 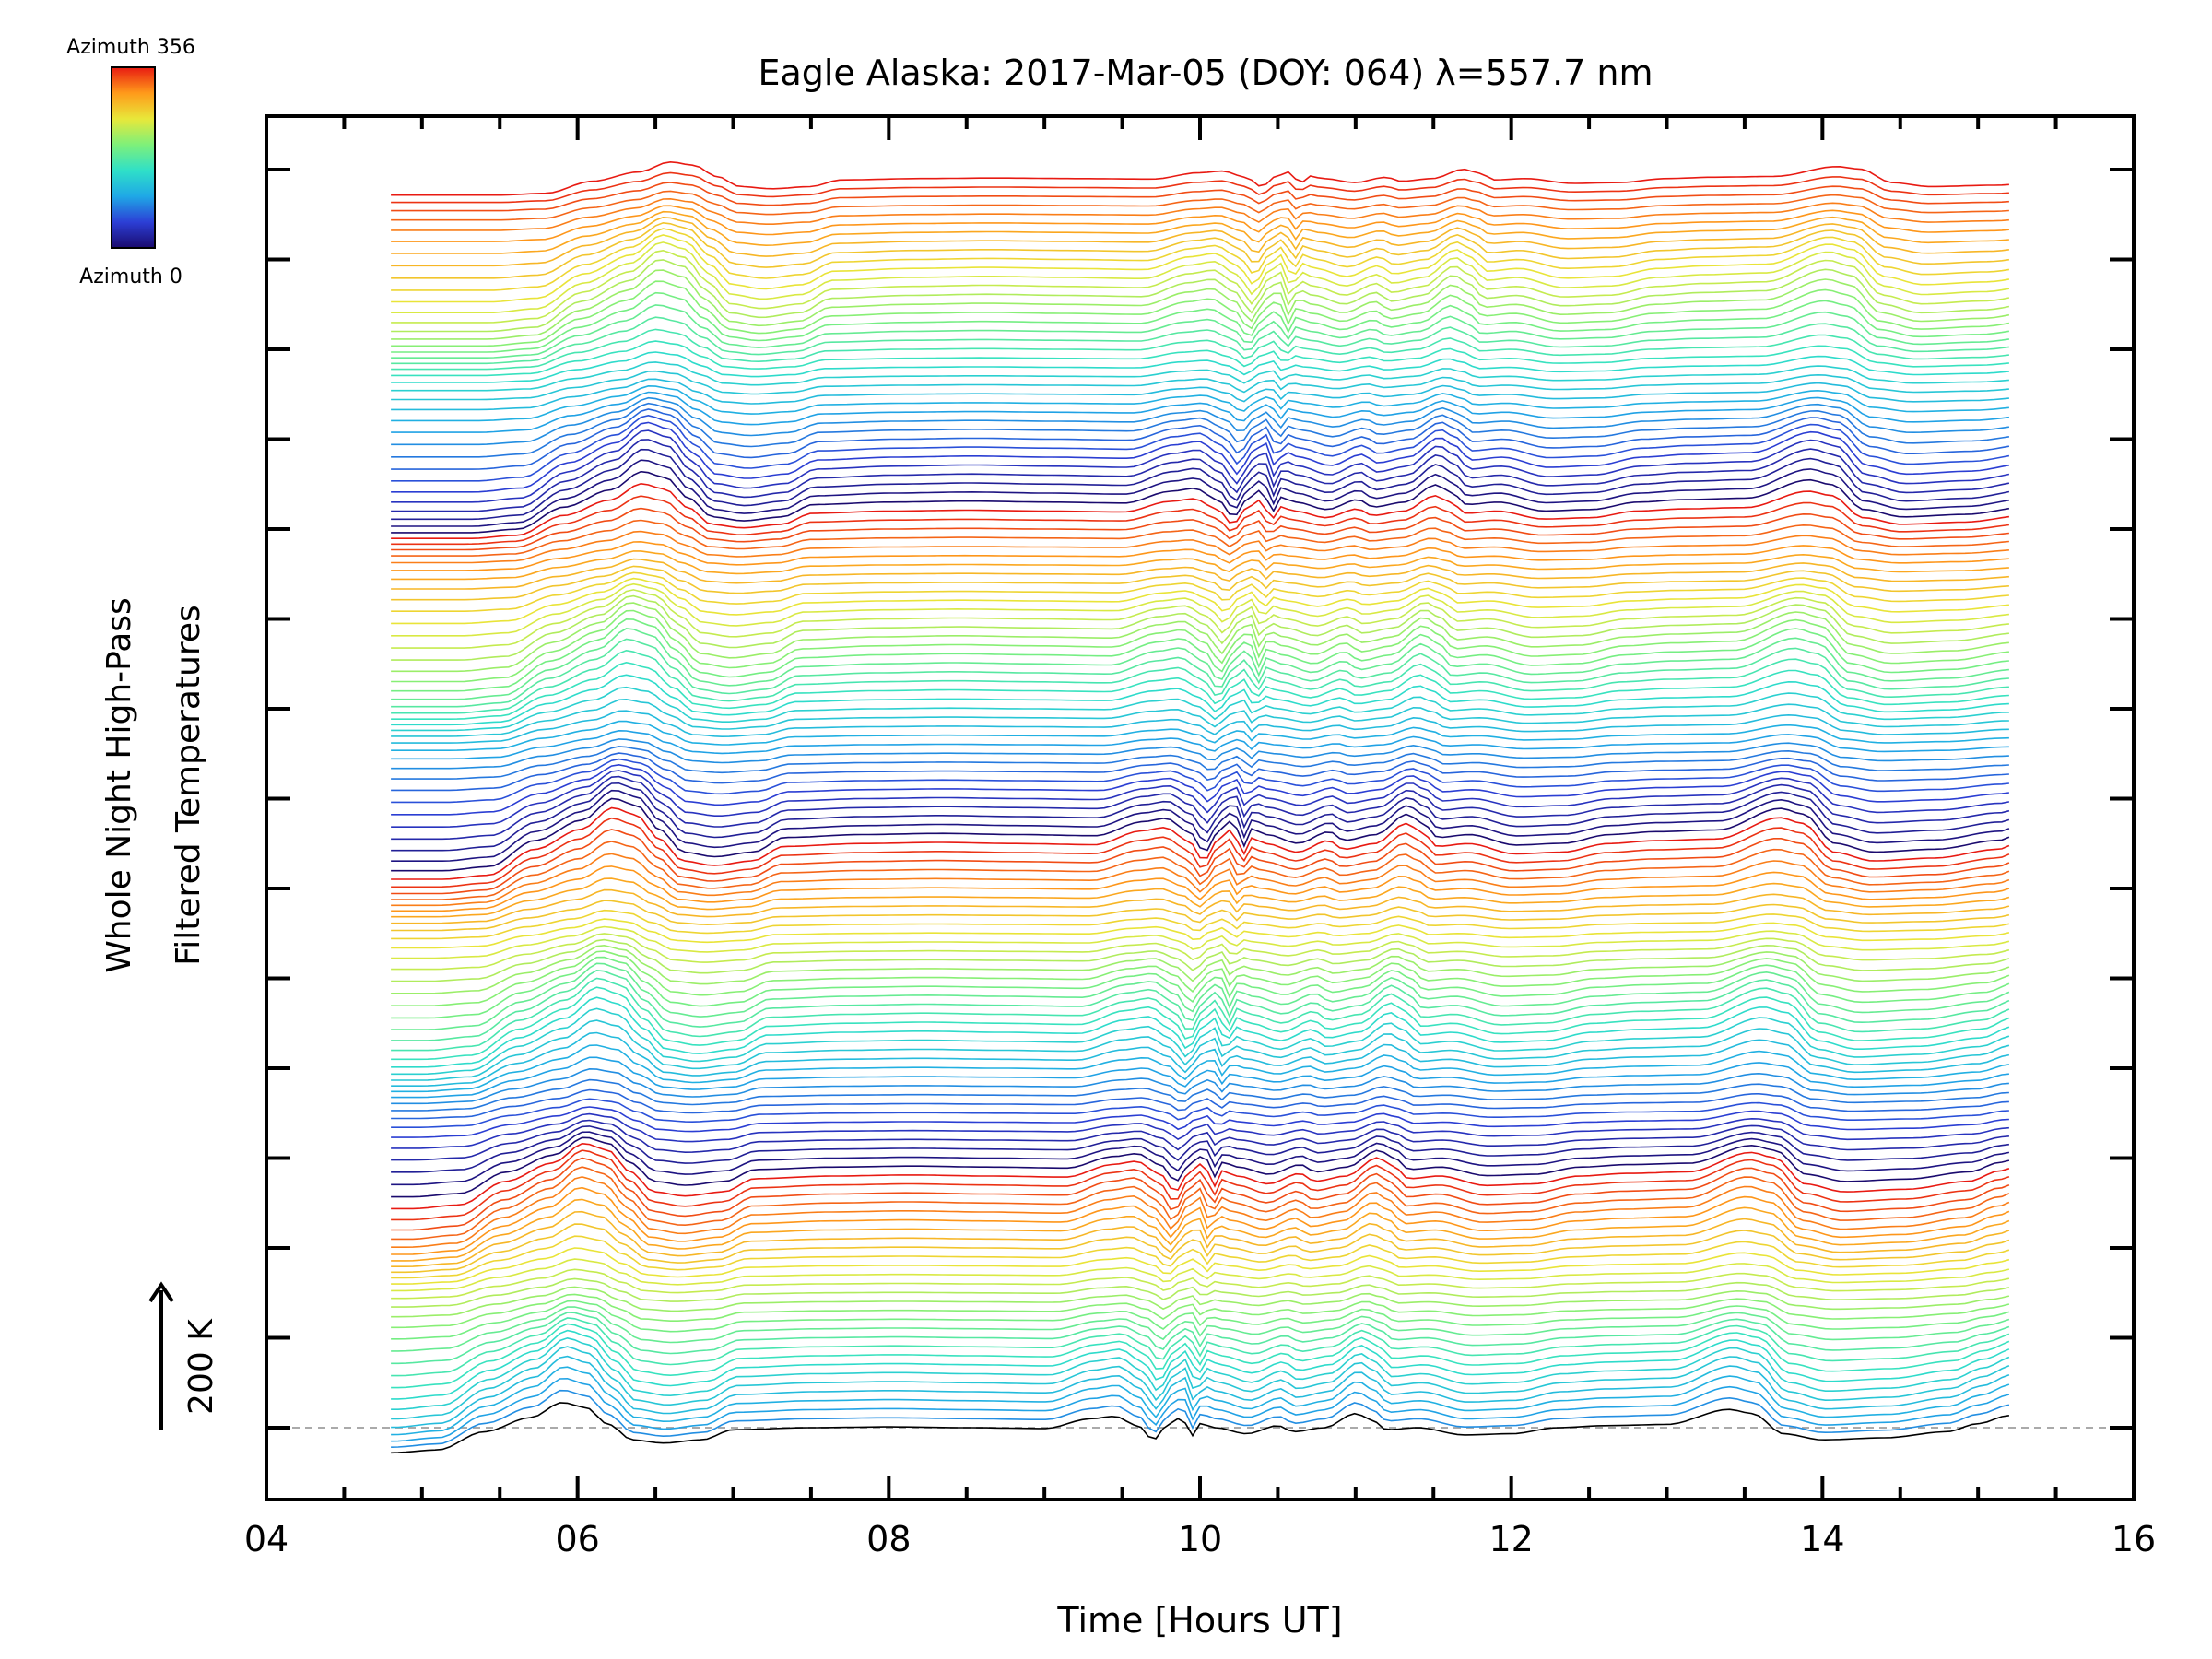 I want to click on x-tick-labels: 04 06 08 10 12 14 16, so click(x=1200, y=1539).